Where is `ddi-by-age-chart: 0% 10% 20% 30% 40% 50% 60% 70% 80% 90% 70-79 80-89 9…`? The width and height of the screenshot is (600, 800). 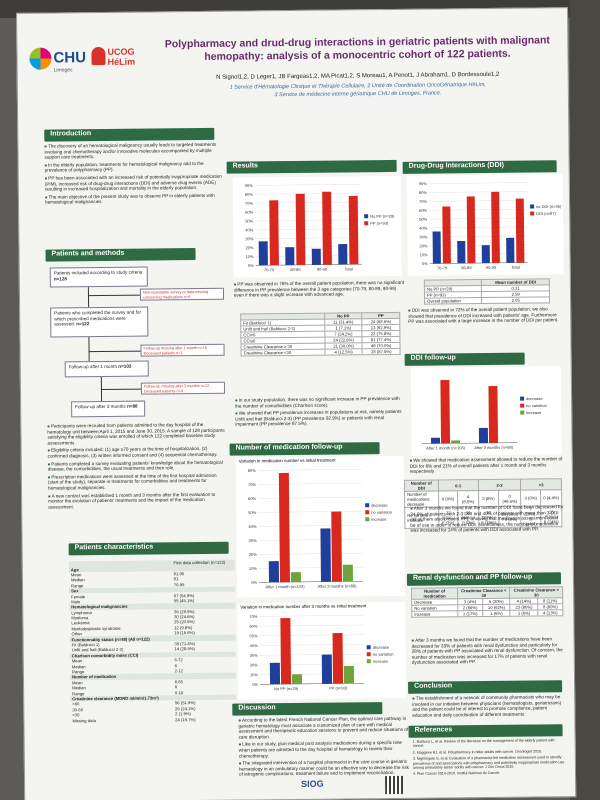 ddi-by-age-chart: 0% 10% 20% 30% 40% 50% 60% 70% 80% 90% 70-79 80-89 9… is located at coordinates (485, 225).